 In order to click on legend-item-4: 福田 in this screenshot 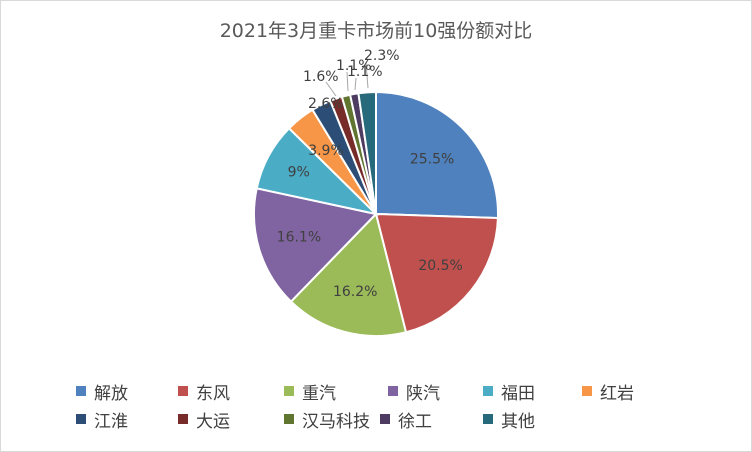, I will do `click(509, 392)`.